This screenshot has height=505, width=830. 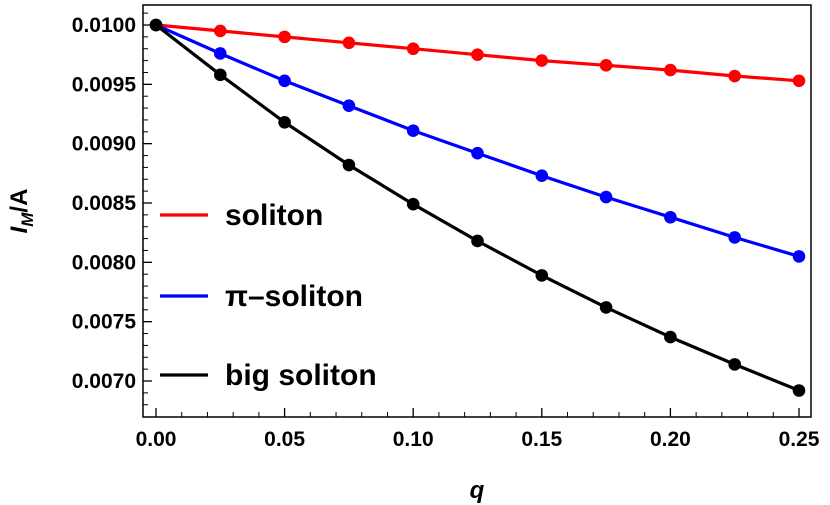 I want to click on legend-label-big-soliton: big soliton, so click(x=301, y=375).